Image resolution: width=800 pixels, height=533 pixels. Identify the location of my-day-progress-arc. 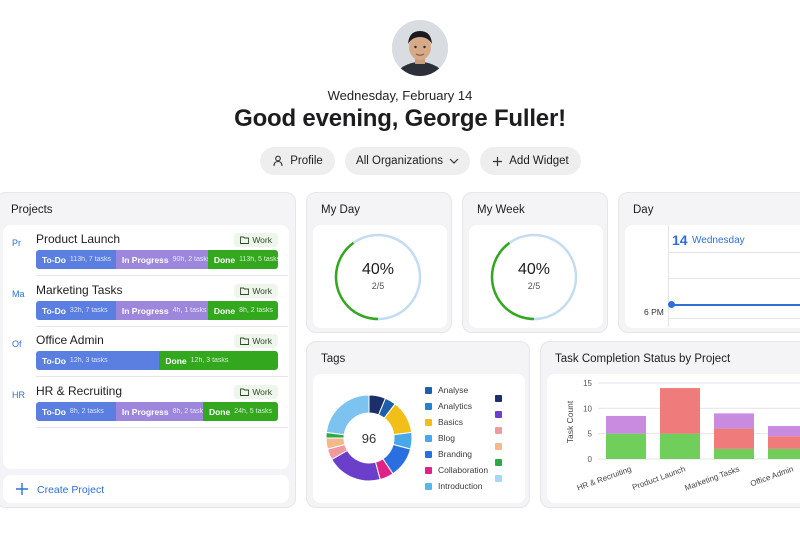
(378, 277).